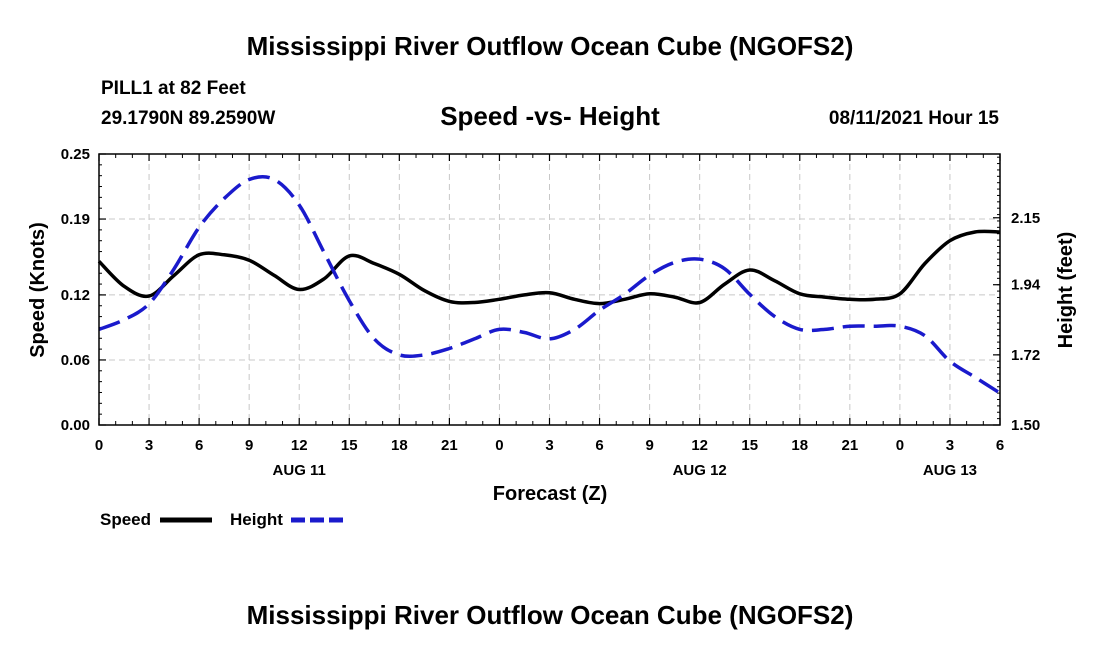 This screenshot has height=650, width=1100. I want to click on y-left-tick-label: 0.19, so click(75, 219).